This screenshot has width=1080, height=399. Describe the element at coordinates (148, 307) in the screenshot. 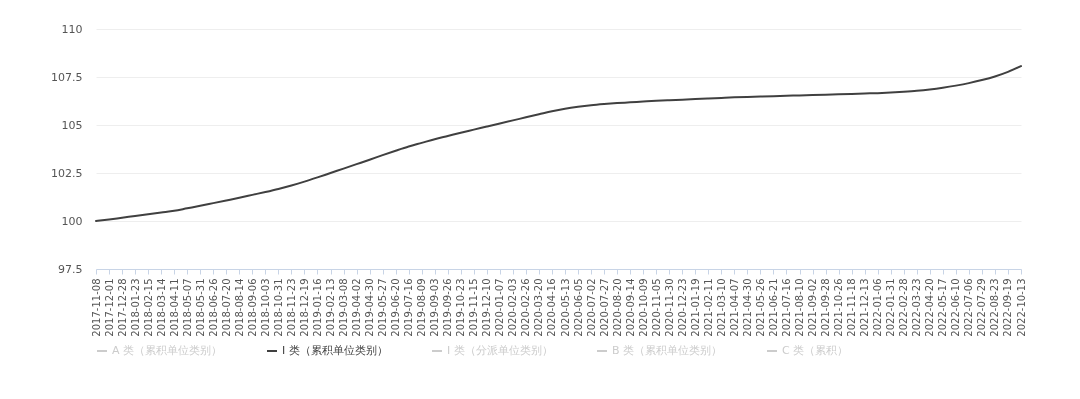

I see `x-tick-label: 2018-02-15` at that location.